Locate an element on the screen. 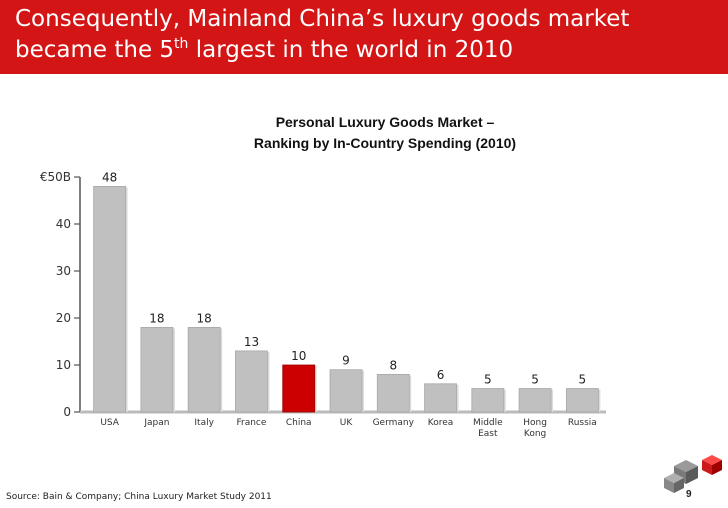 The image size is (728, 508). bar-korea is located at coordinates (440, 398).